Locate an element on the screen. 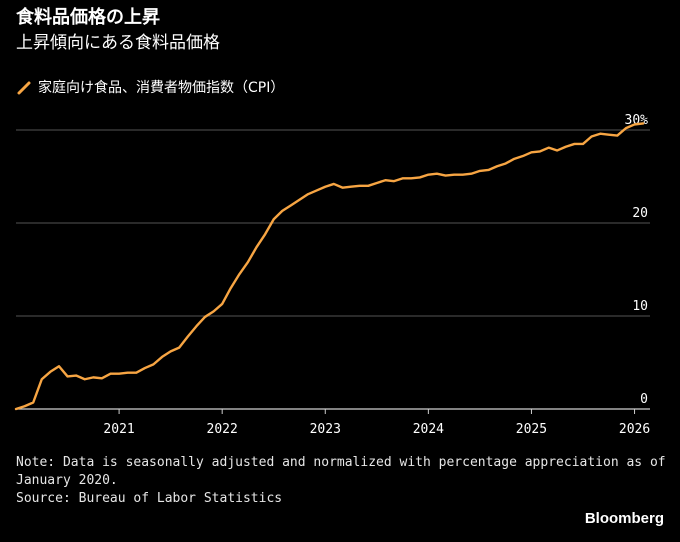  x-tick-label: 2023 is located at coordinates (325, 429).